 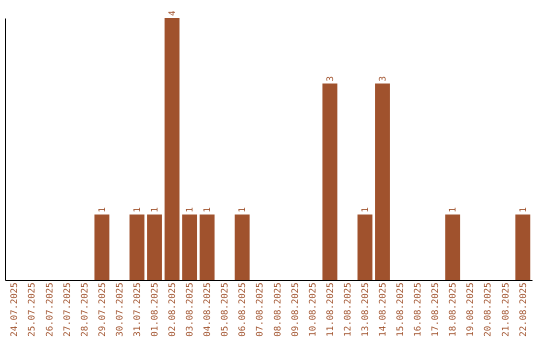 What do you see at coordinates (85, 309) in the screenshot?
I see `x-tick-label: 28.07.2025` at bounding box center [85, 309].